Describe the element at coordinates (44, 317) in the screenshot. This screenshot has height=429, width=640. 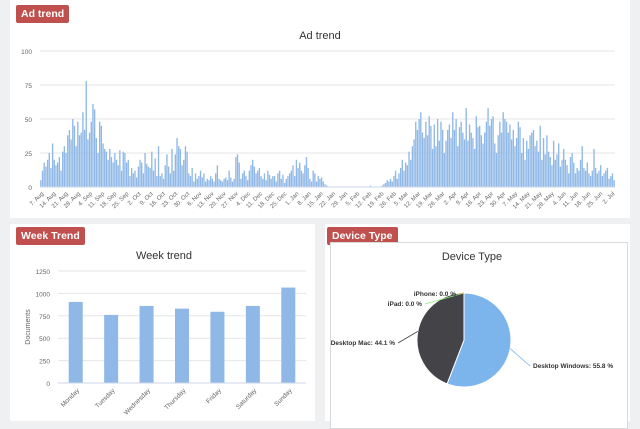
I see `y-tick-label: 750` at that location.